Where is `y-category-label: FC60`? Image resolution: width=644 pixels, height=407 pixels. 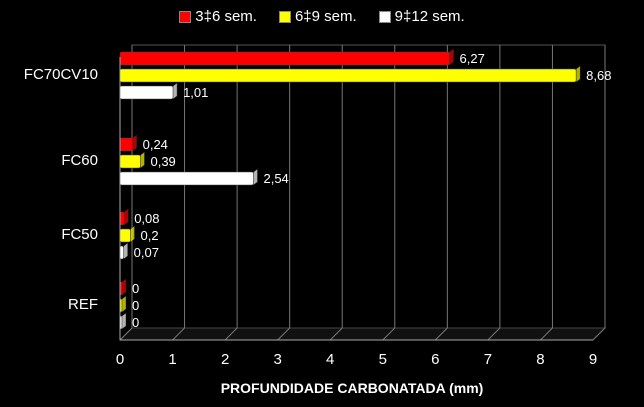 y-category-label: FC60 is located at coordinates (79, 160).